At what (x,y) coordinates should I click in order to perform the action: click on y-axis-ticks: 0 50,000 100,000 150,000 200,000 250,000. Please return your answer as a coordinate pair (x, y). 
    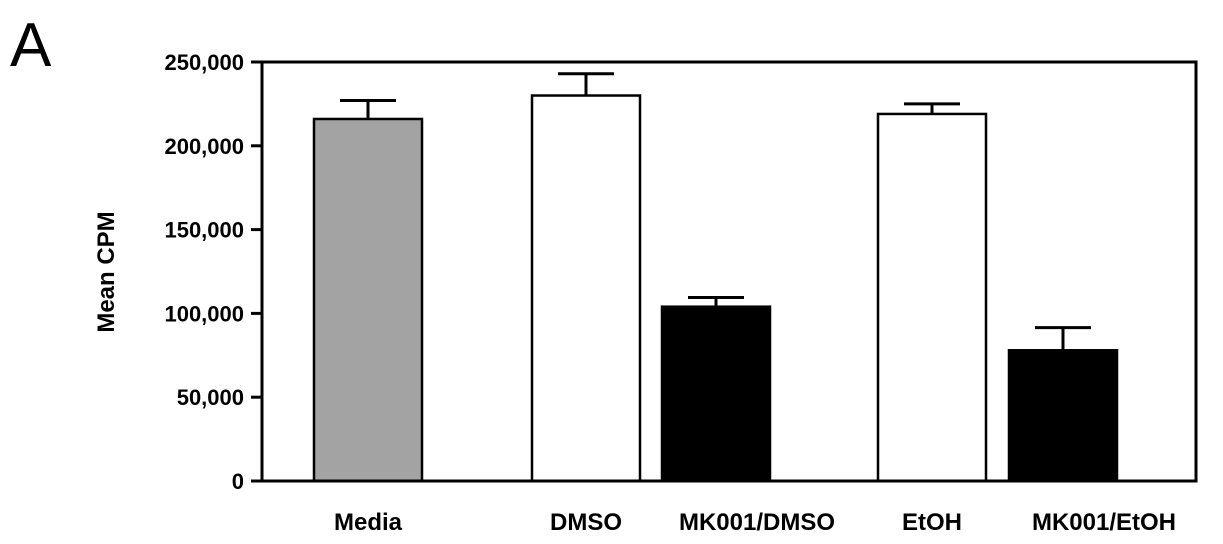
    Looking at the image, I should click on (213, 272).